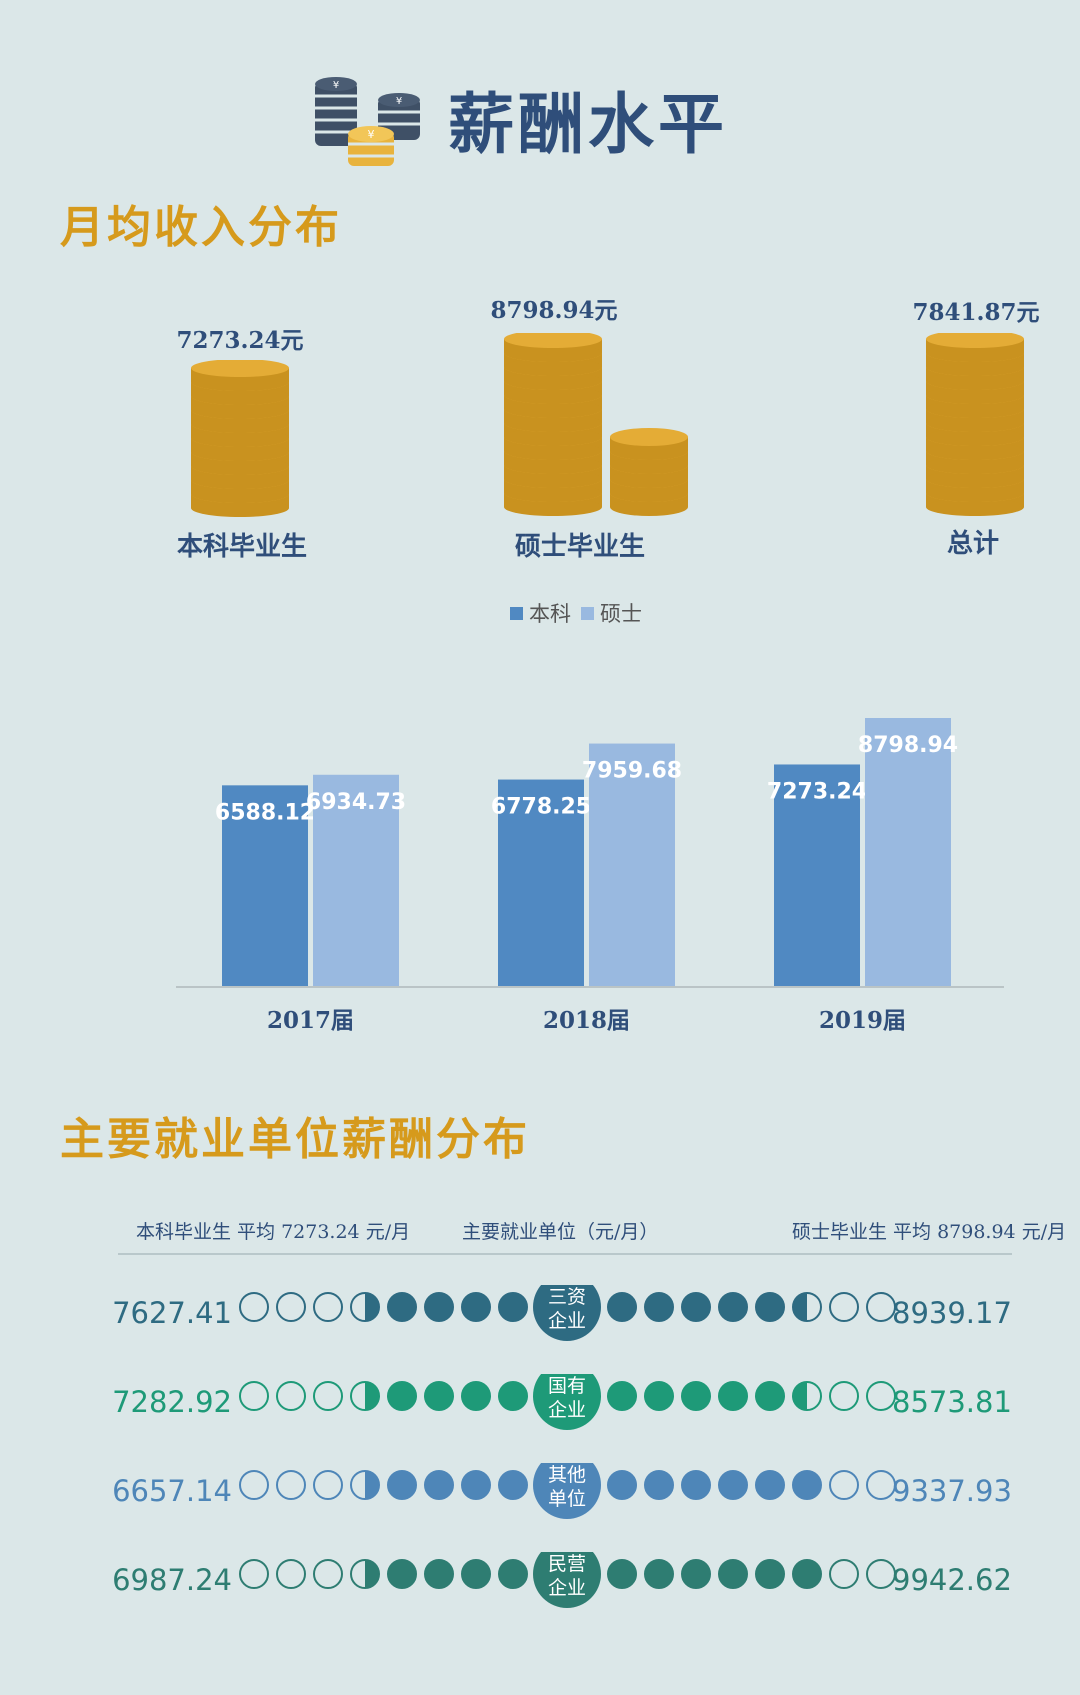  Describe the element at coordinates (565, 1254) in the screenshot. I see `table-divider` at that location.